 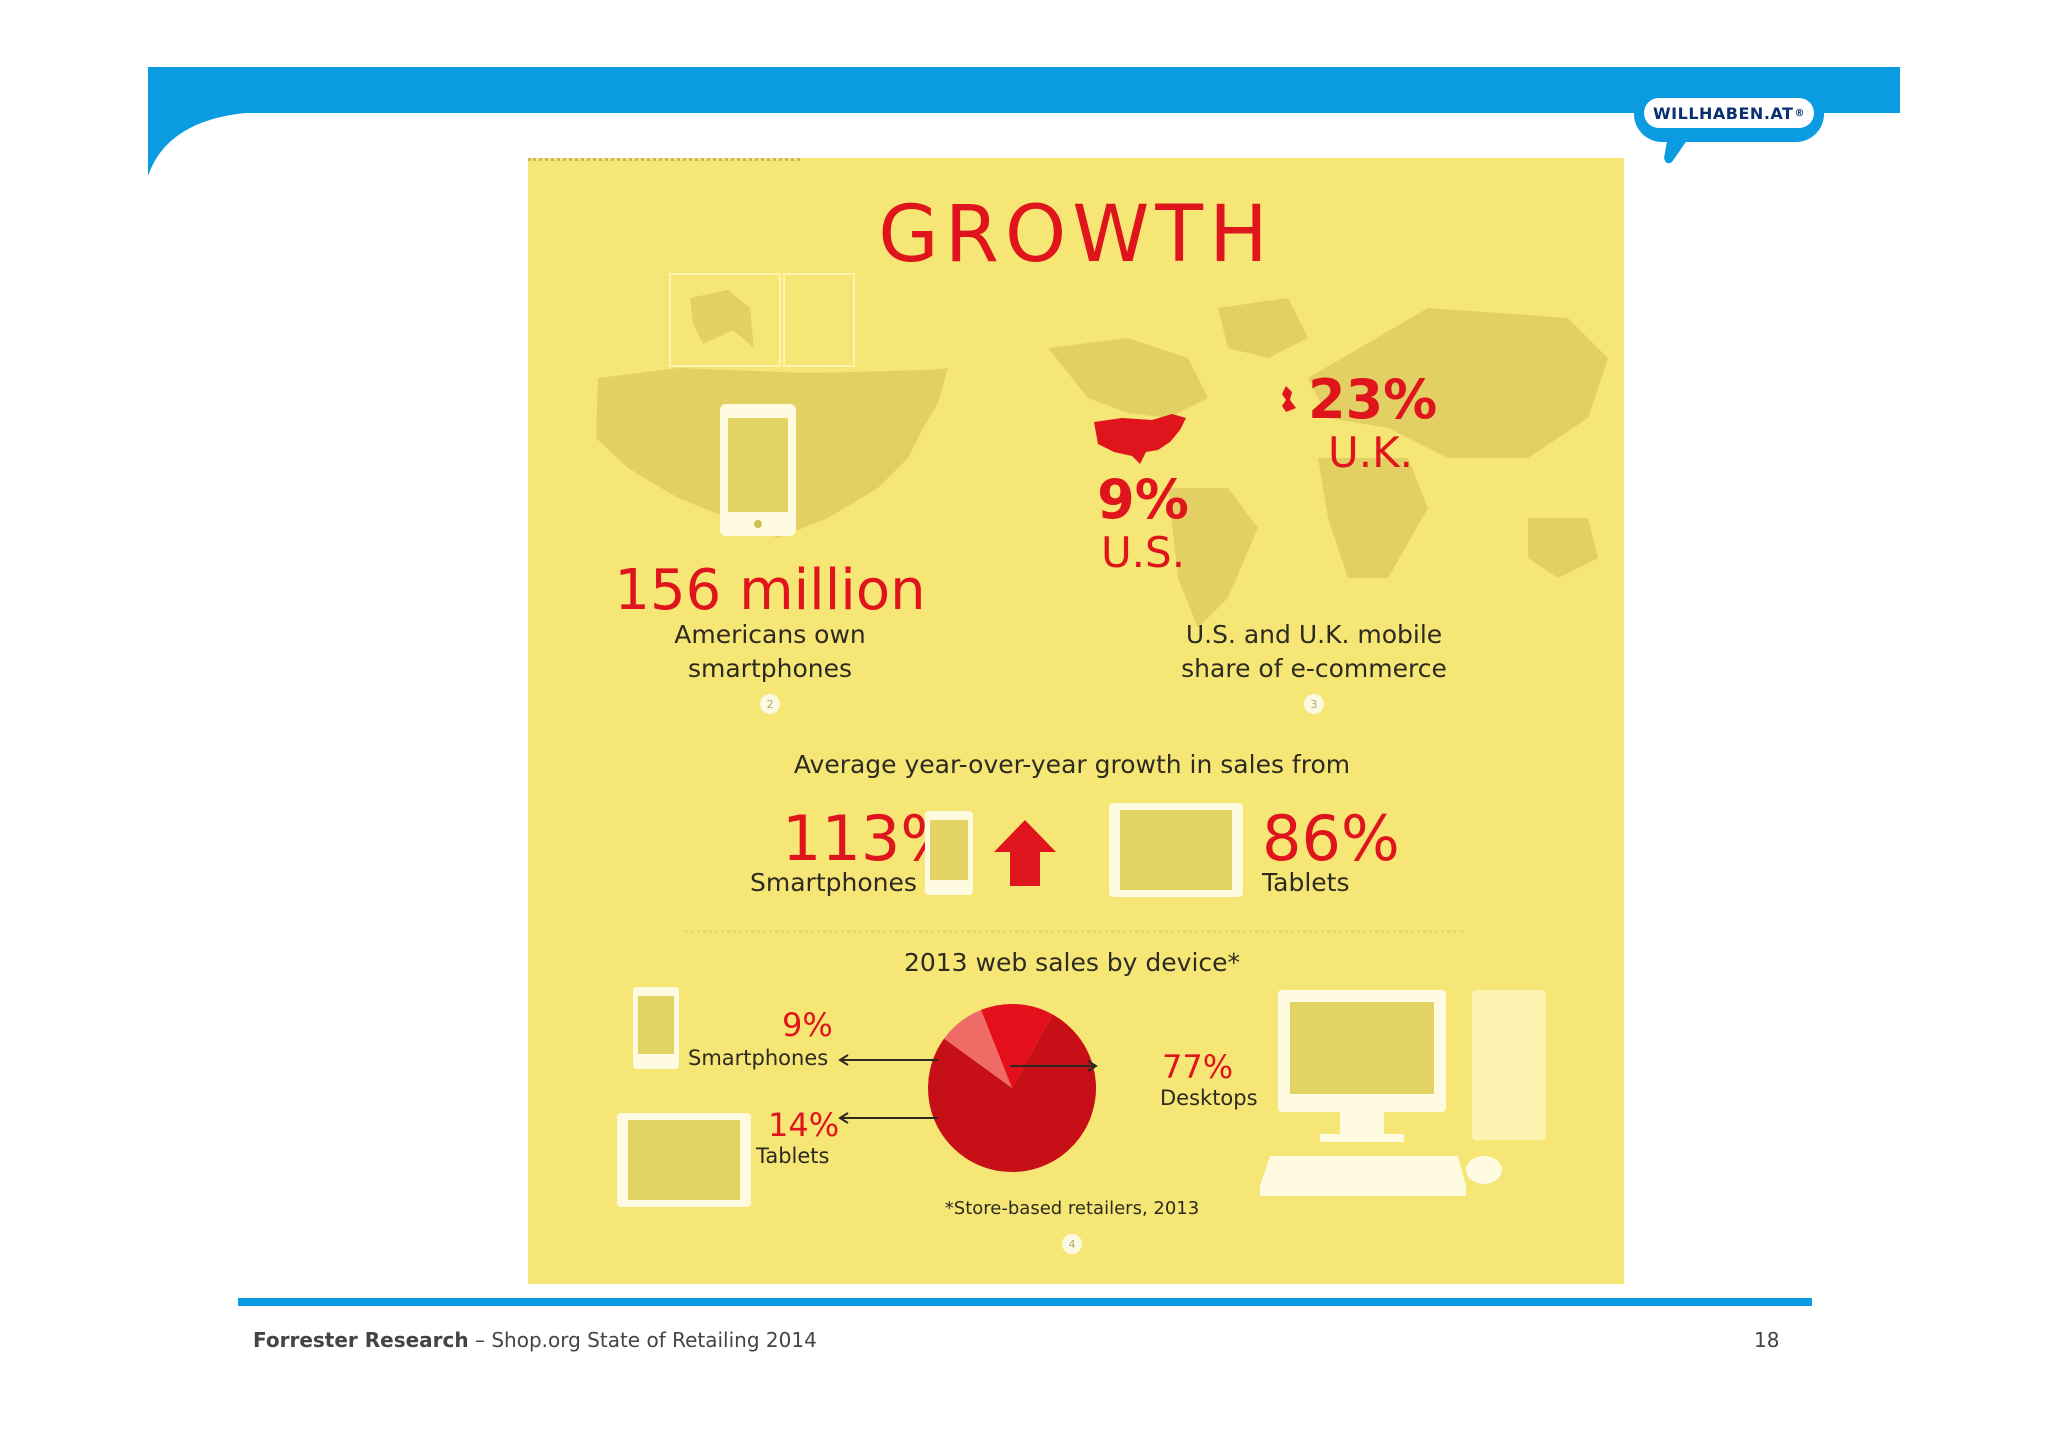 I want to click on web-sales-smartphones-value: 9%, so click(x=807, y=1025).